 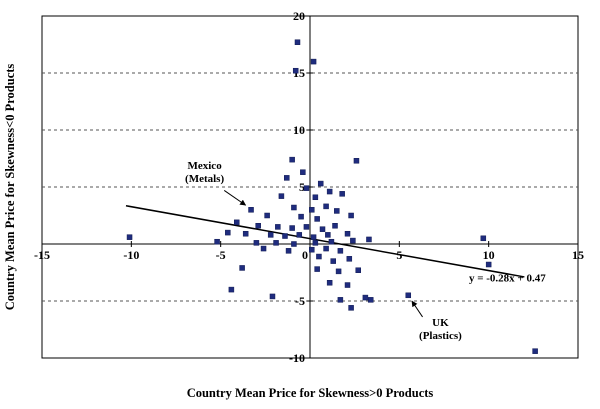 What do you see at coordinates (299, 130) in the screenshot?
I see `y-tick-label: 10` at bounding box center [299, 130].